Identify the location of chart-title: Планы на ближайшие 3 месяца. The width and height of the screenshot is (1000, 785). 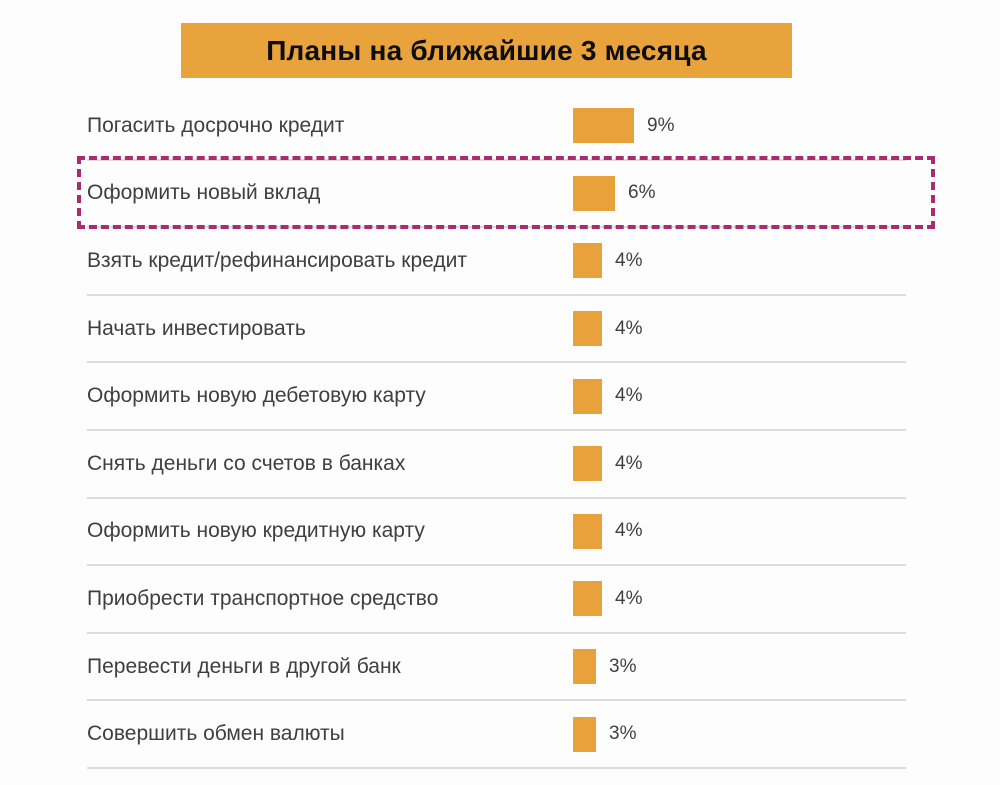
(486, 50).